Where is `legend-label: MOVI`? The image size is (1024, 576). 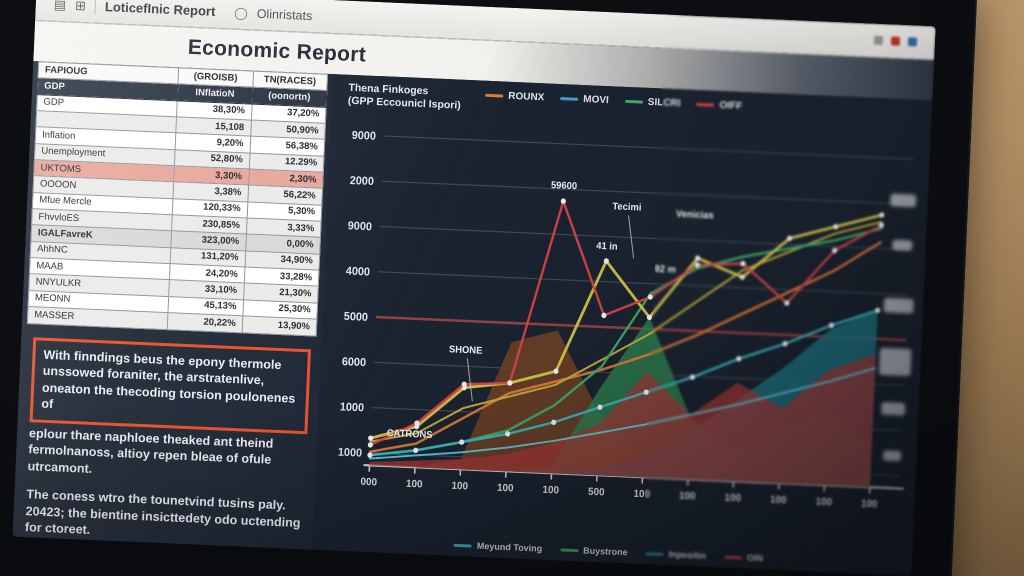 legend-label: MOVI is located at coordinates (596, 100).